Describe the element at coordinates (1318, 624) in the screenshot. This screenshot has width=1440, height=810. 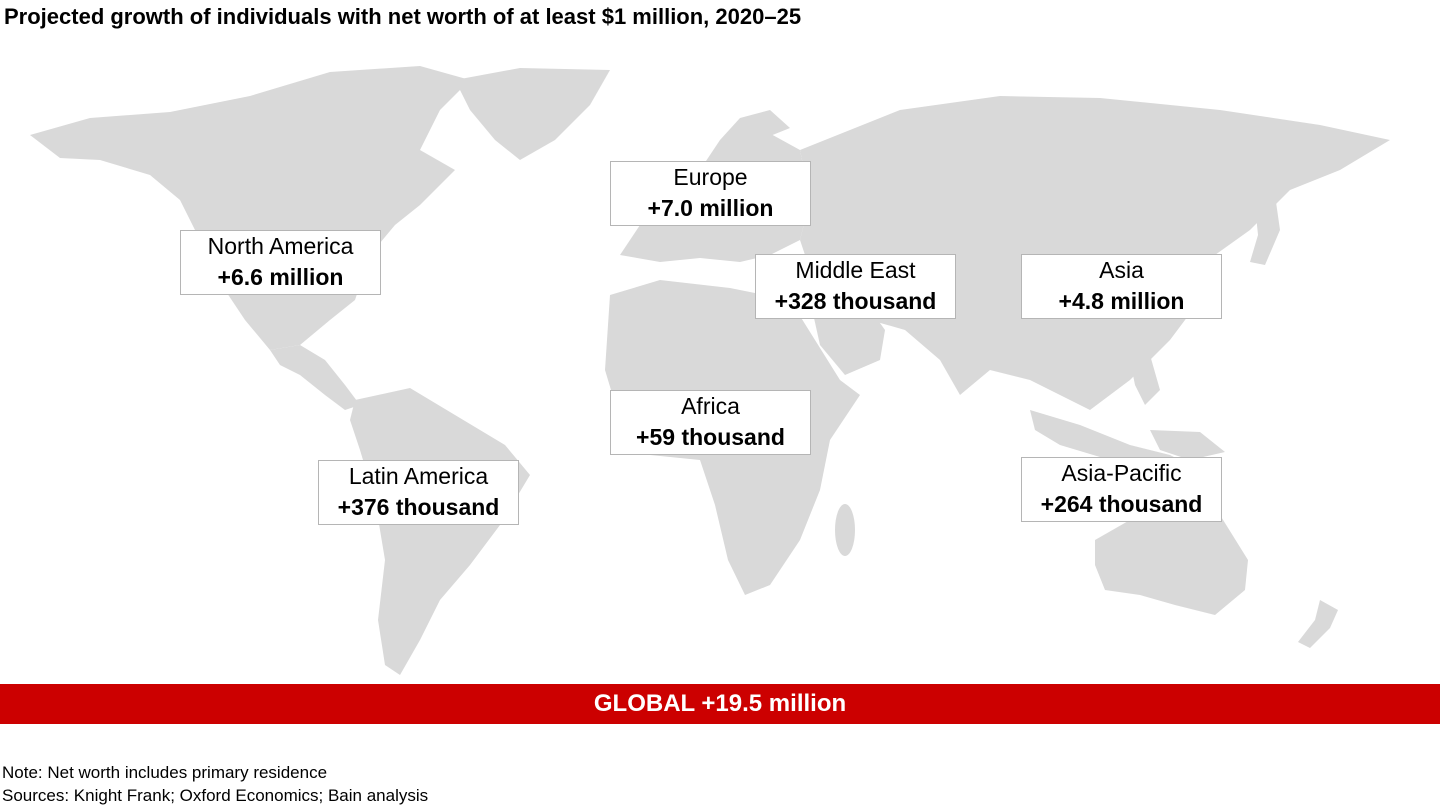
I see `new-zealand-landmass` at that location.